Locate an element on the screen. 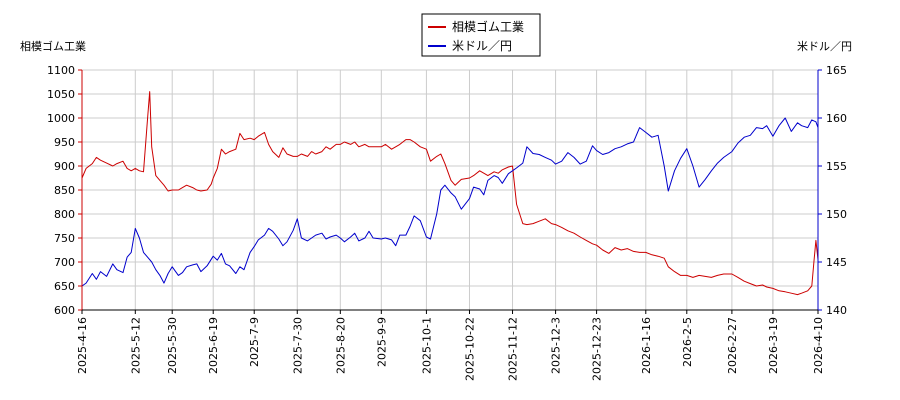 The image size is (900, 400). legend-label-1: 相模ゴム工業 is located at coordinates (488, 26).